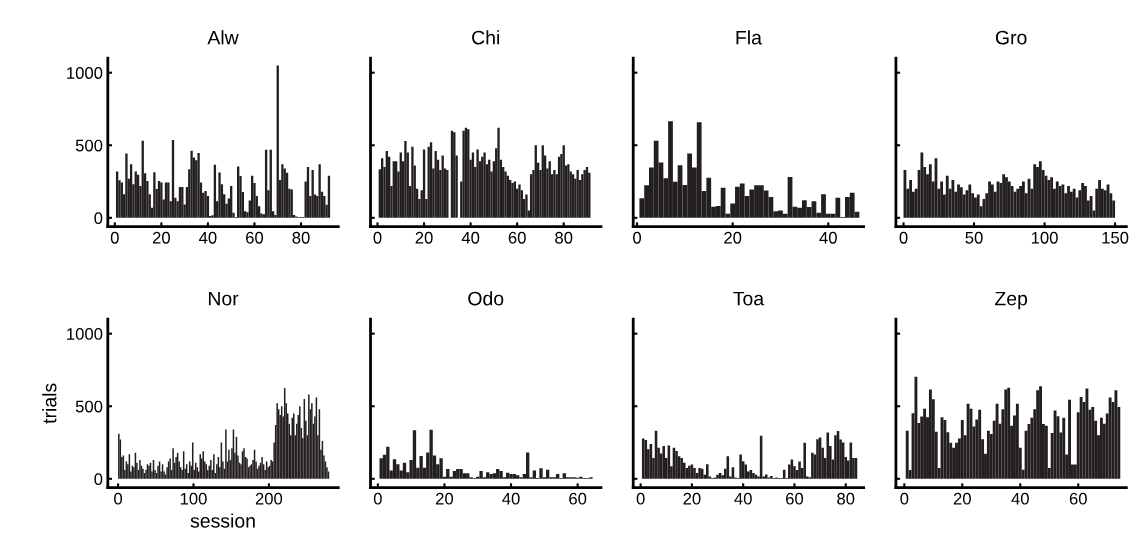 This screenshot has height=554, width=1147. Describe the element at coordinates (1011, 37) in the screenshot. I see `chart-title: Gro` at that location.